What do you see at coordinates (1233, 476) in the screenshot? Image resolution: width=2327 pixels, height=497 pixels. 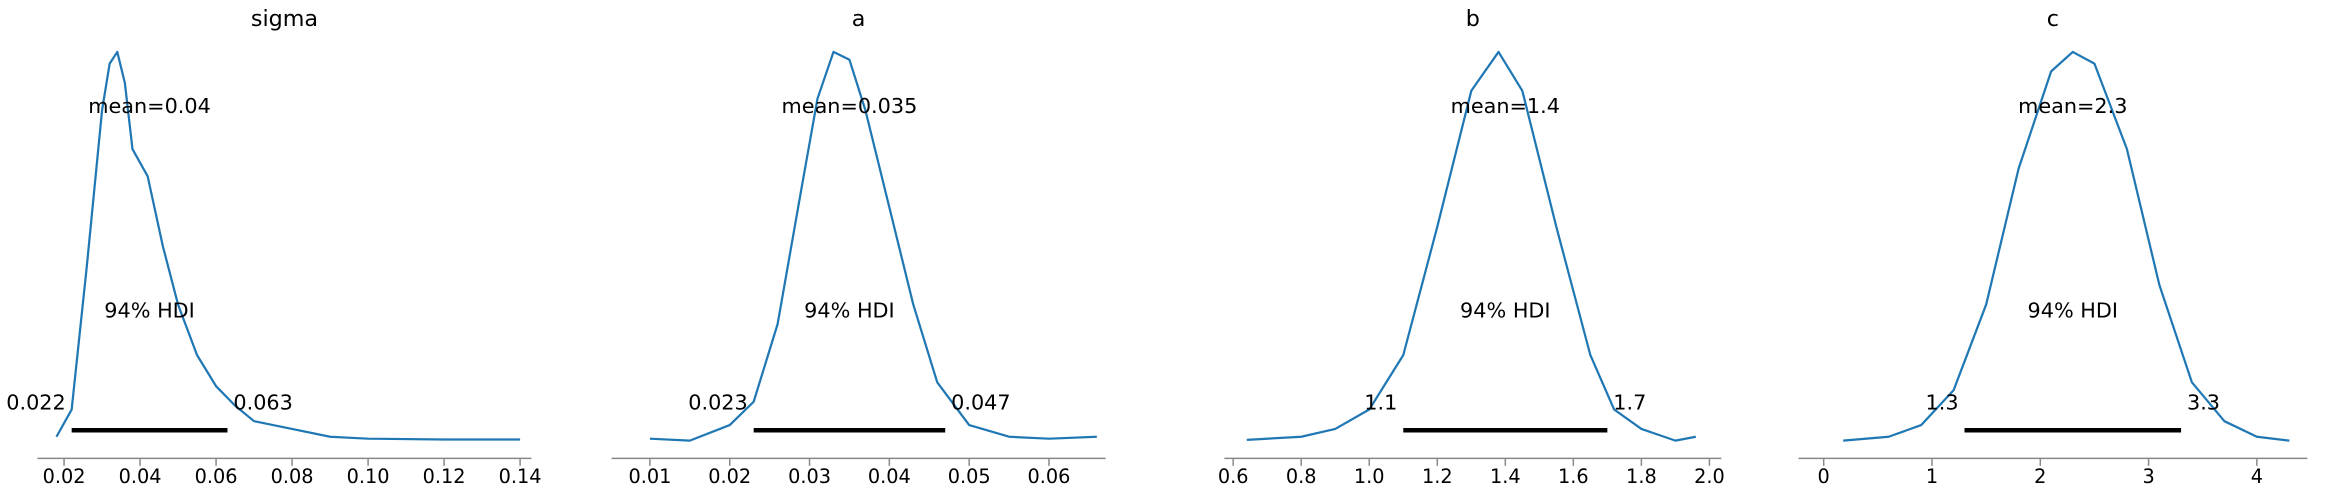 I see `x-tick-label: 0.6` at bounding box center [1233, 476].